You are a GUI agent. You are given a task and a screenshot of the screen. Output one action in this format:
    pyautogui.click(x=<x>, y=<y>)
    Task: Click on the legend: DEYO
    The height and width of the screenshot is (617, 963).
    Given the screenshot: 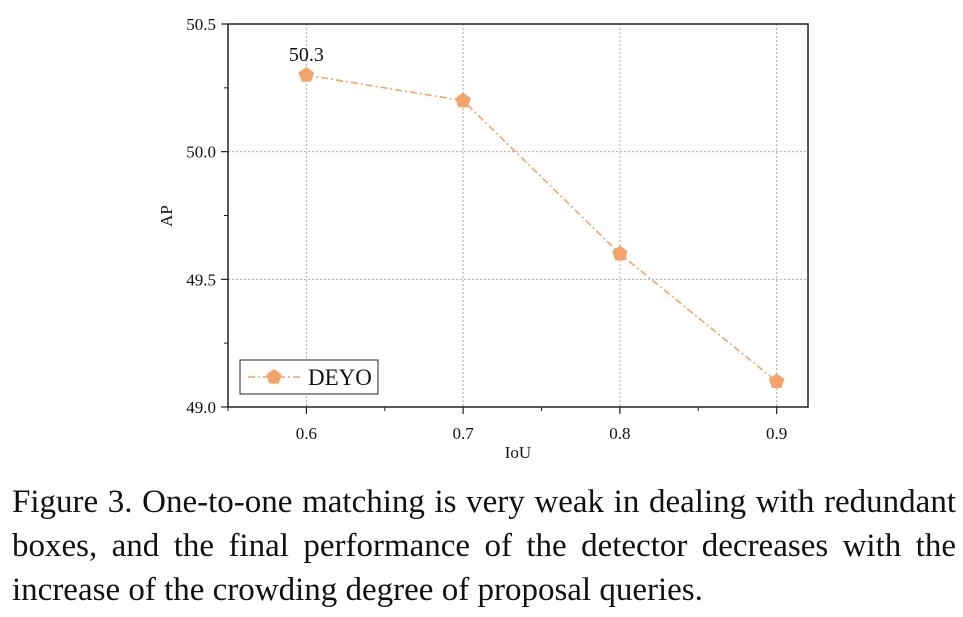 What is the action you would take?
    pyautogui.click(x=309, y=377)
    